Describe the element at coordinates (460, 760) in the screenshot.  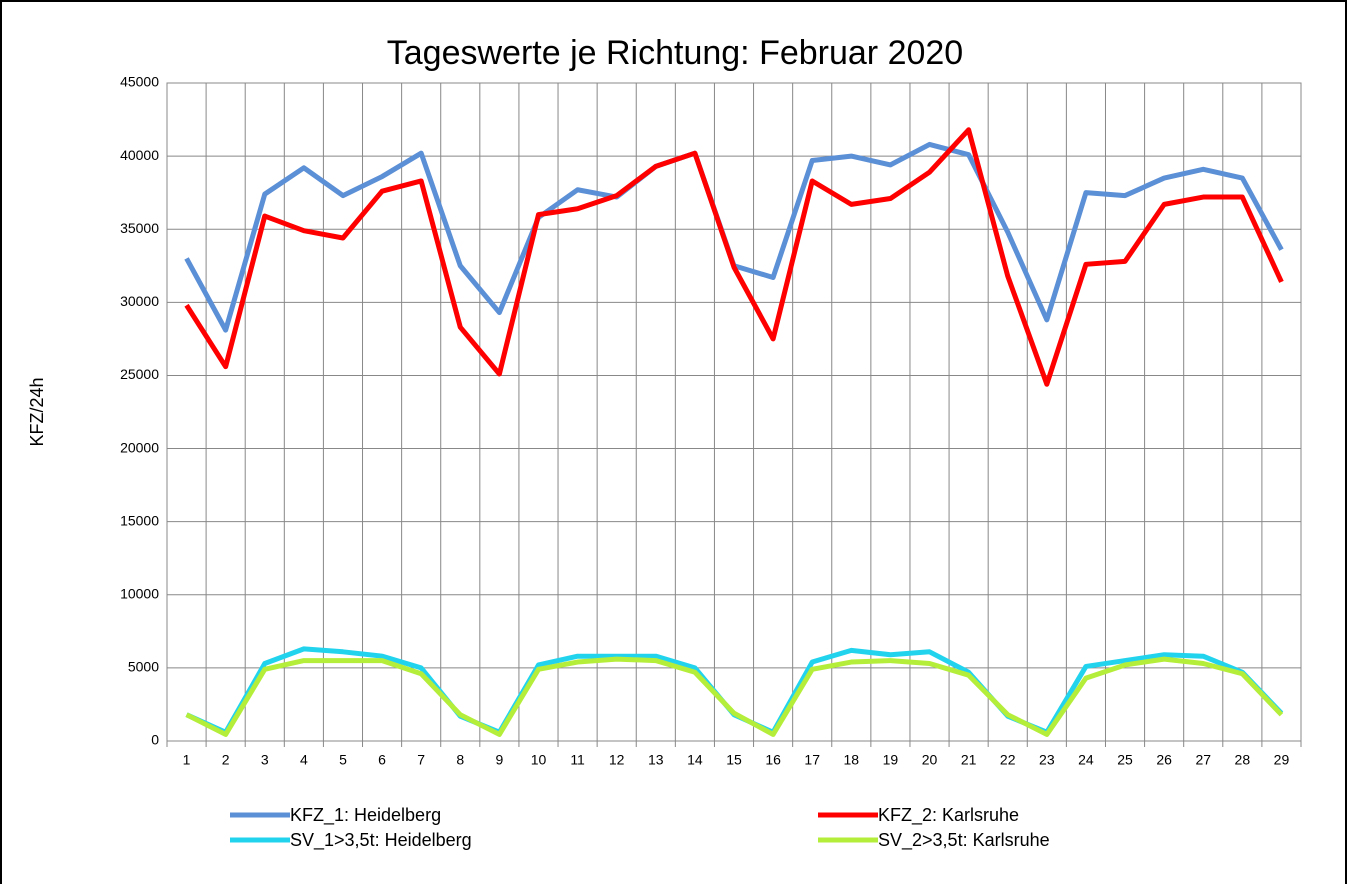
I see `x-tick-label: 8` at that location.